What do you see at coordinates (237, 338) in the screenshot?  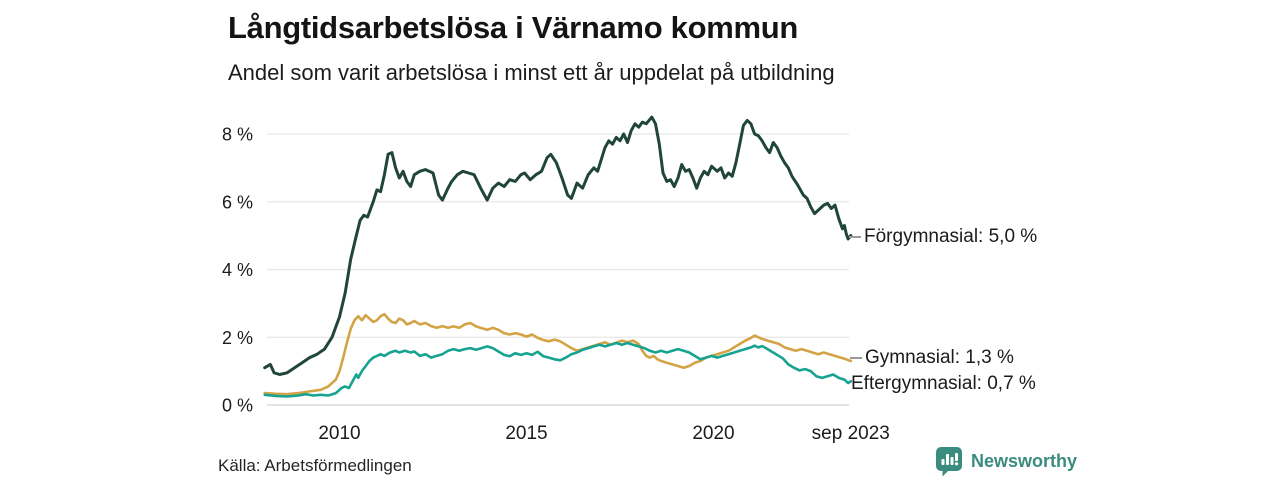 I see `y-tick-label: 2 %` at bounding box center [237, 338].